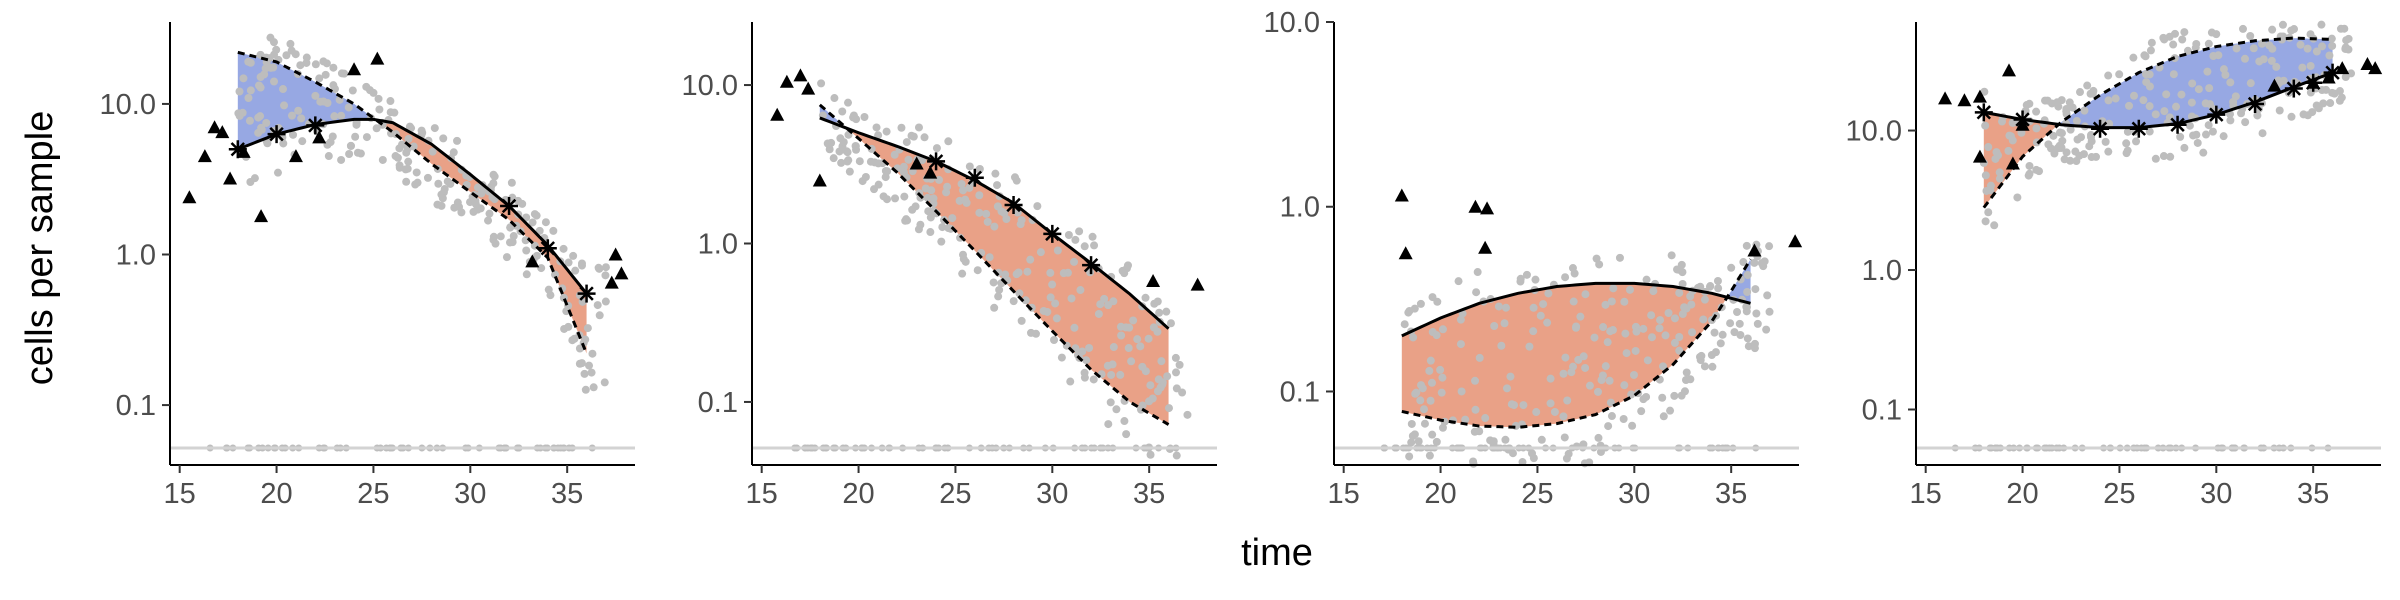 The image size is (2400, 600). Describe the element at coordinates (858, 494) in the screenshot. I see `x-tick-label: 20` at that location.